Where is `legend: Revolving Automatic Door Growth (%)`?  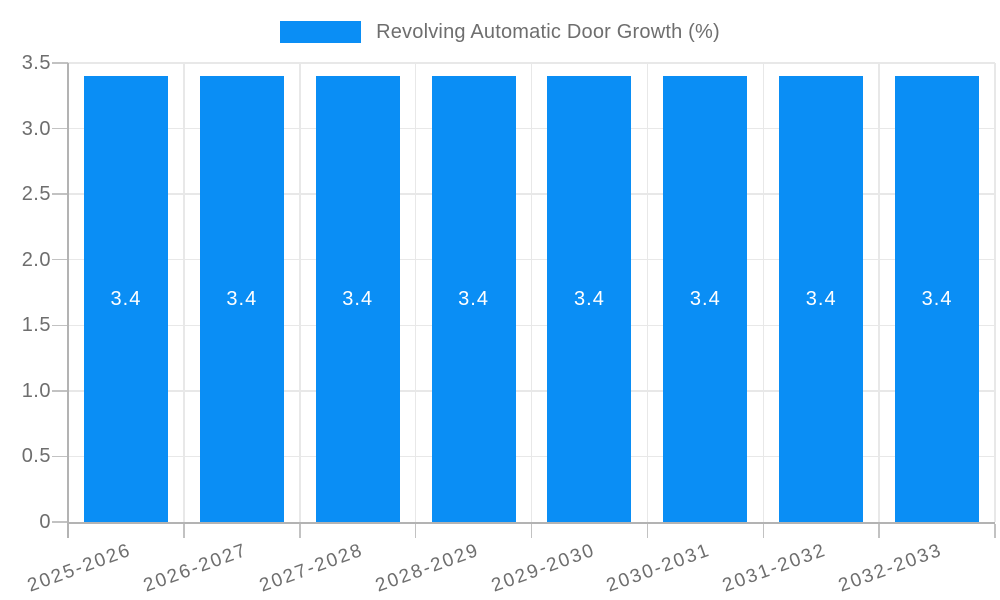
legend: Revolving Automatic Door Growth (%) is located at coordinates (500, 32).